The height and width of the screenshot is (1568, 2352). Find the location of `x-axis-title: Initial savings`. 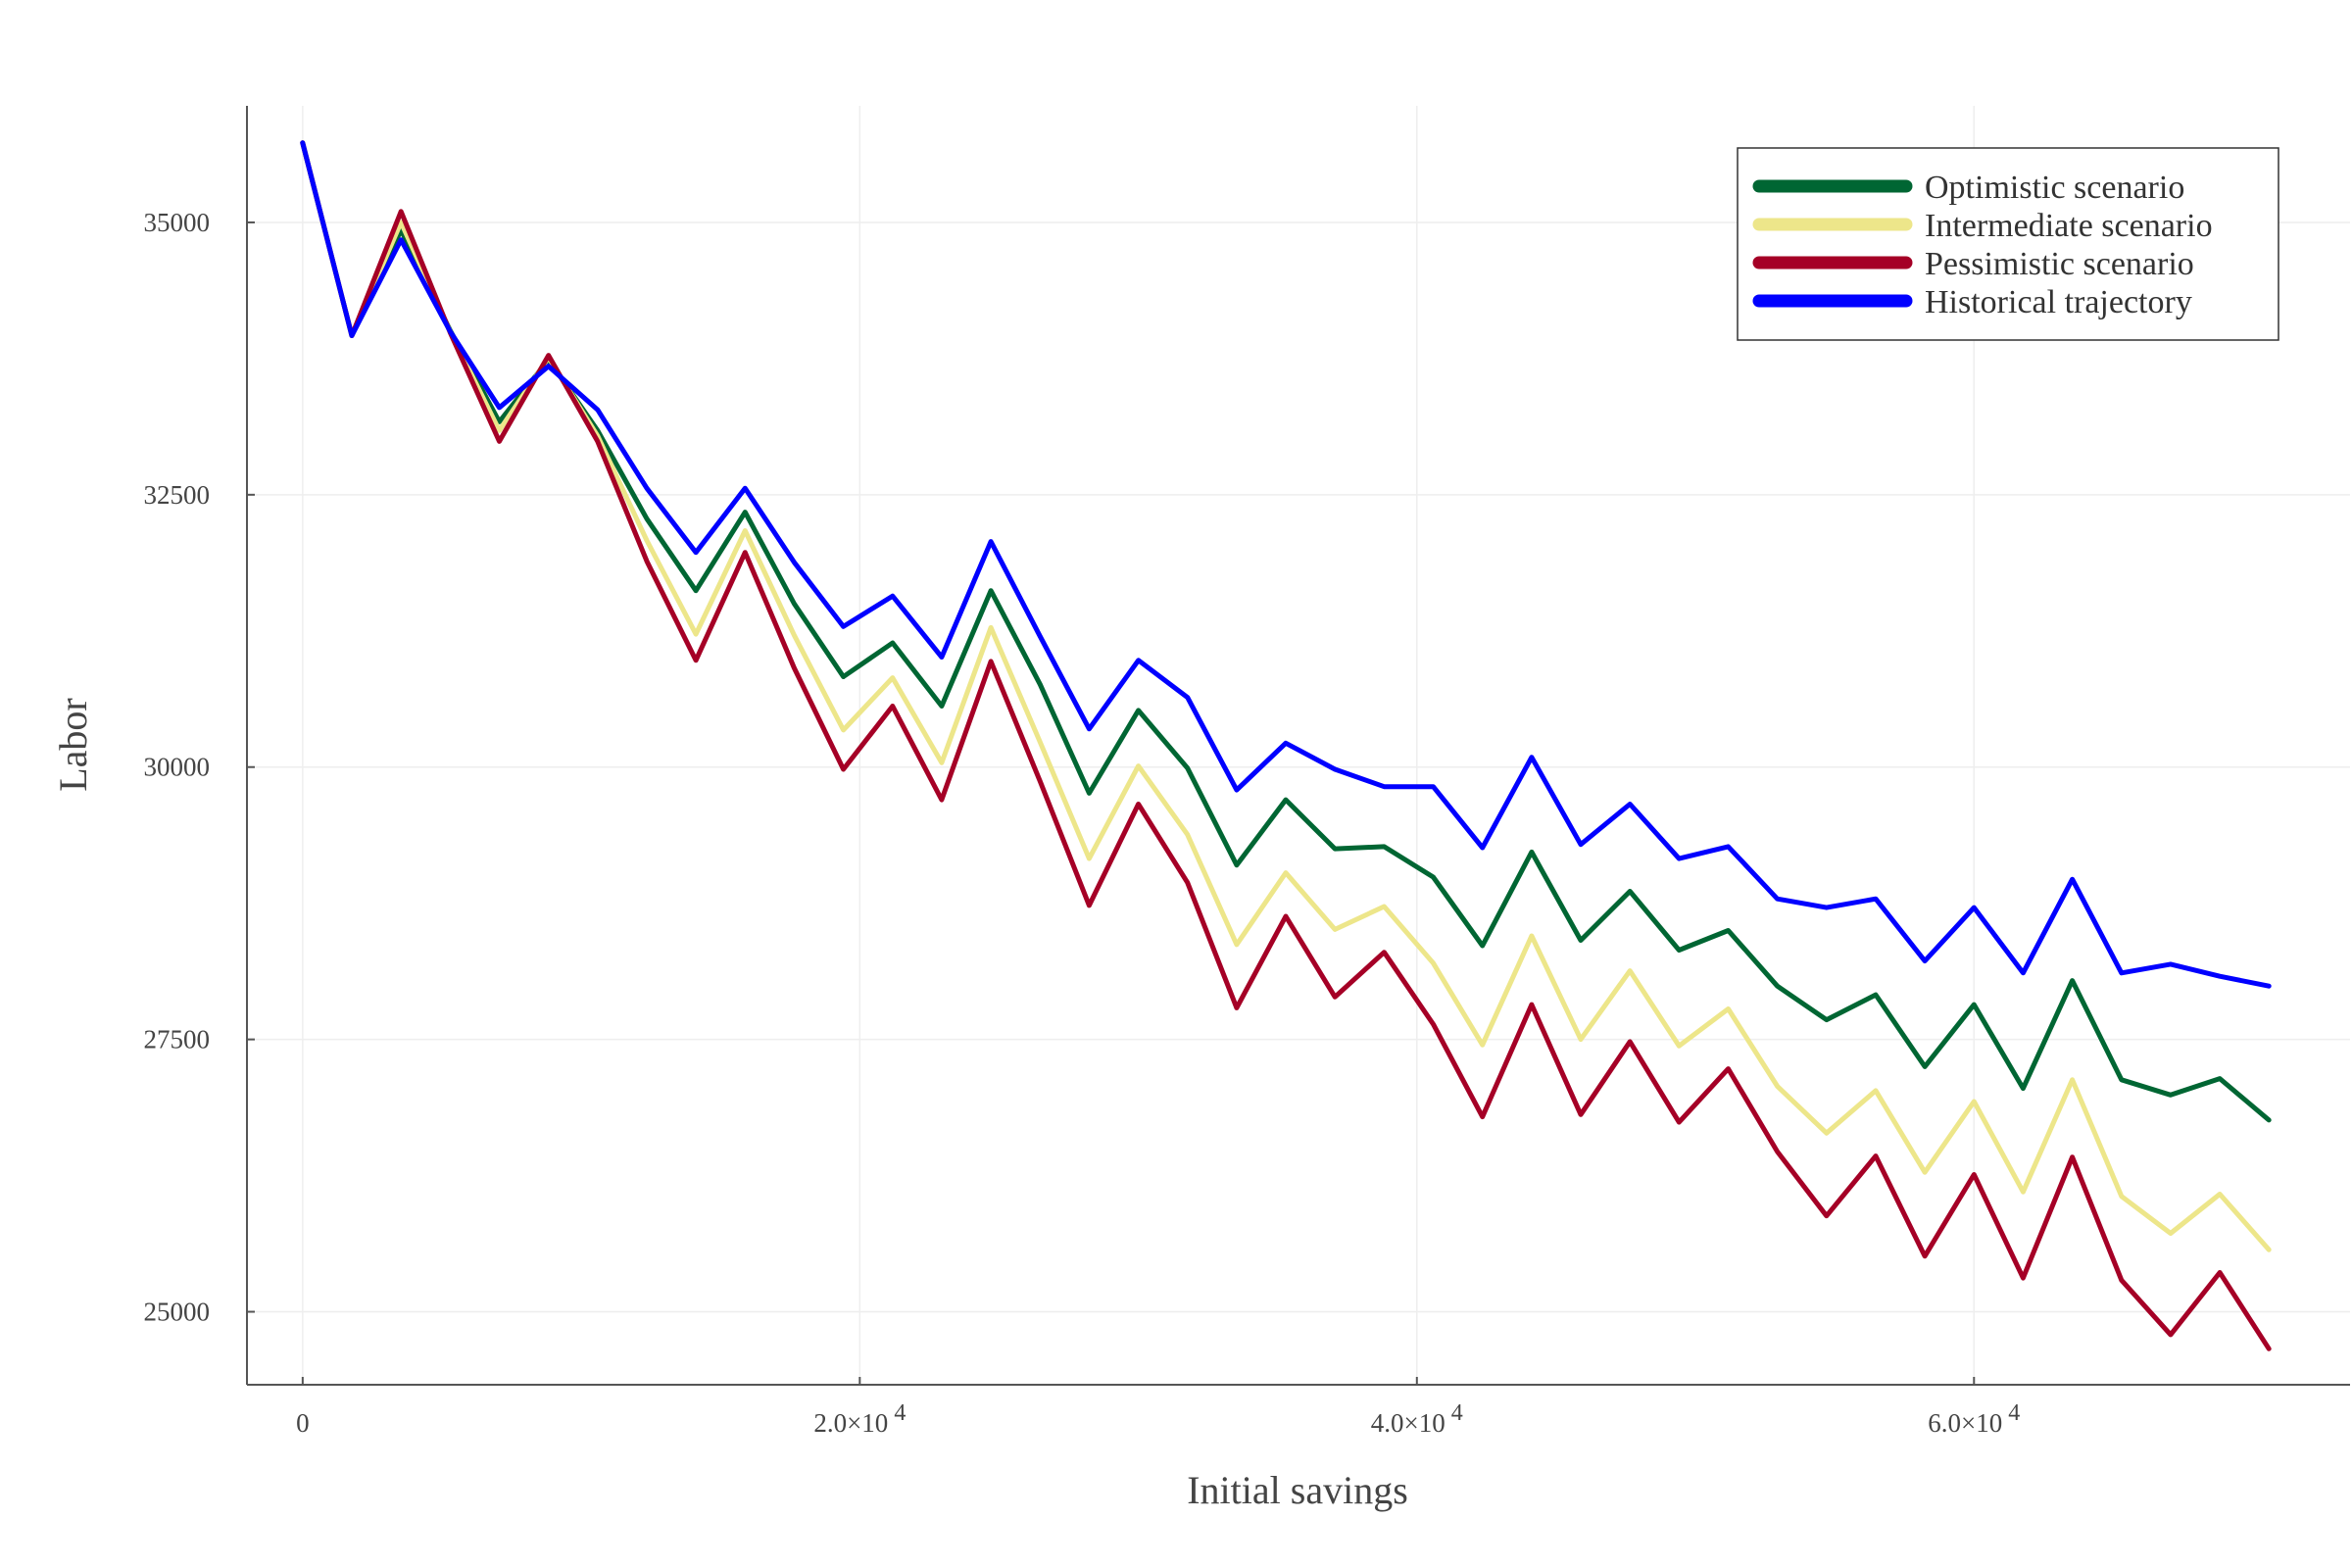

x-axis-title: Initial savings is located at coordinates (1297, 1490).